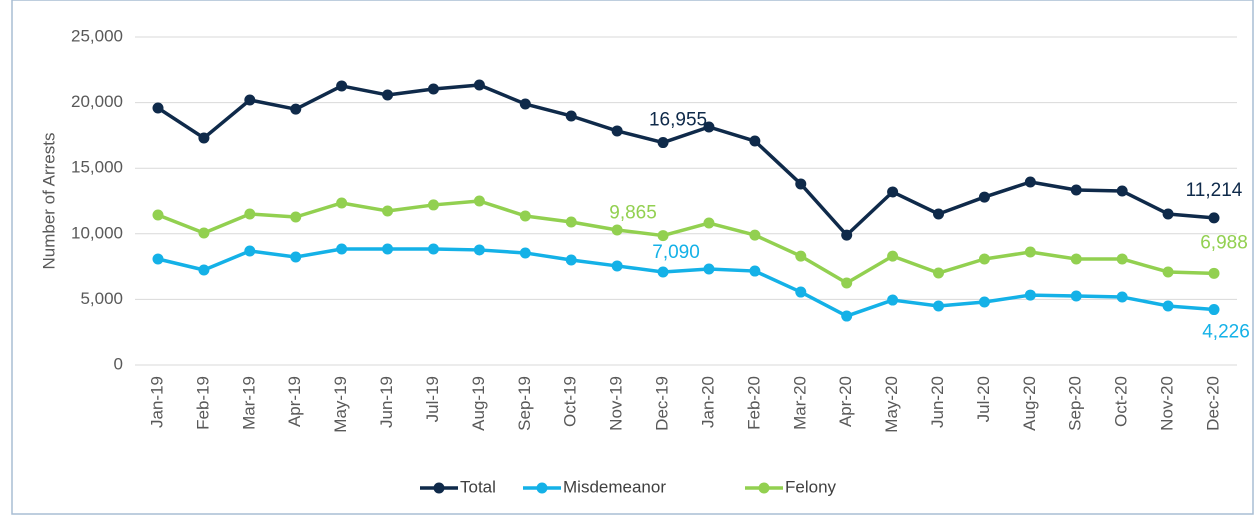 Image resolution: width=1255 pixels, height=515 pixels. Describe the element at coordinates (478, 486) in the screenshot. I see `legend-label: Total` at that location.